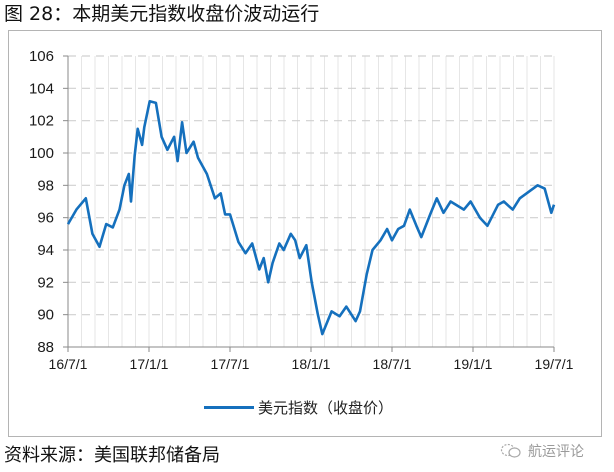  Describe the element at coordinates (68, 364) in the screenshot. I see `svg-text: 16/7/1` at that location.